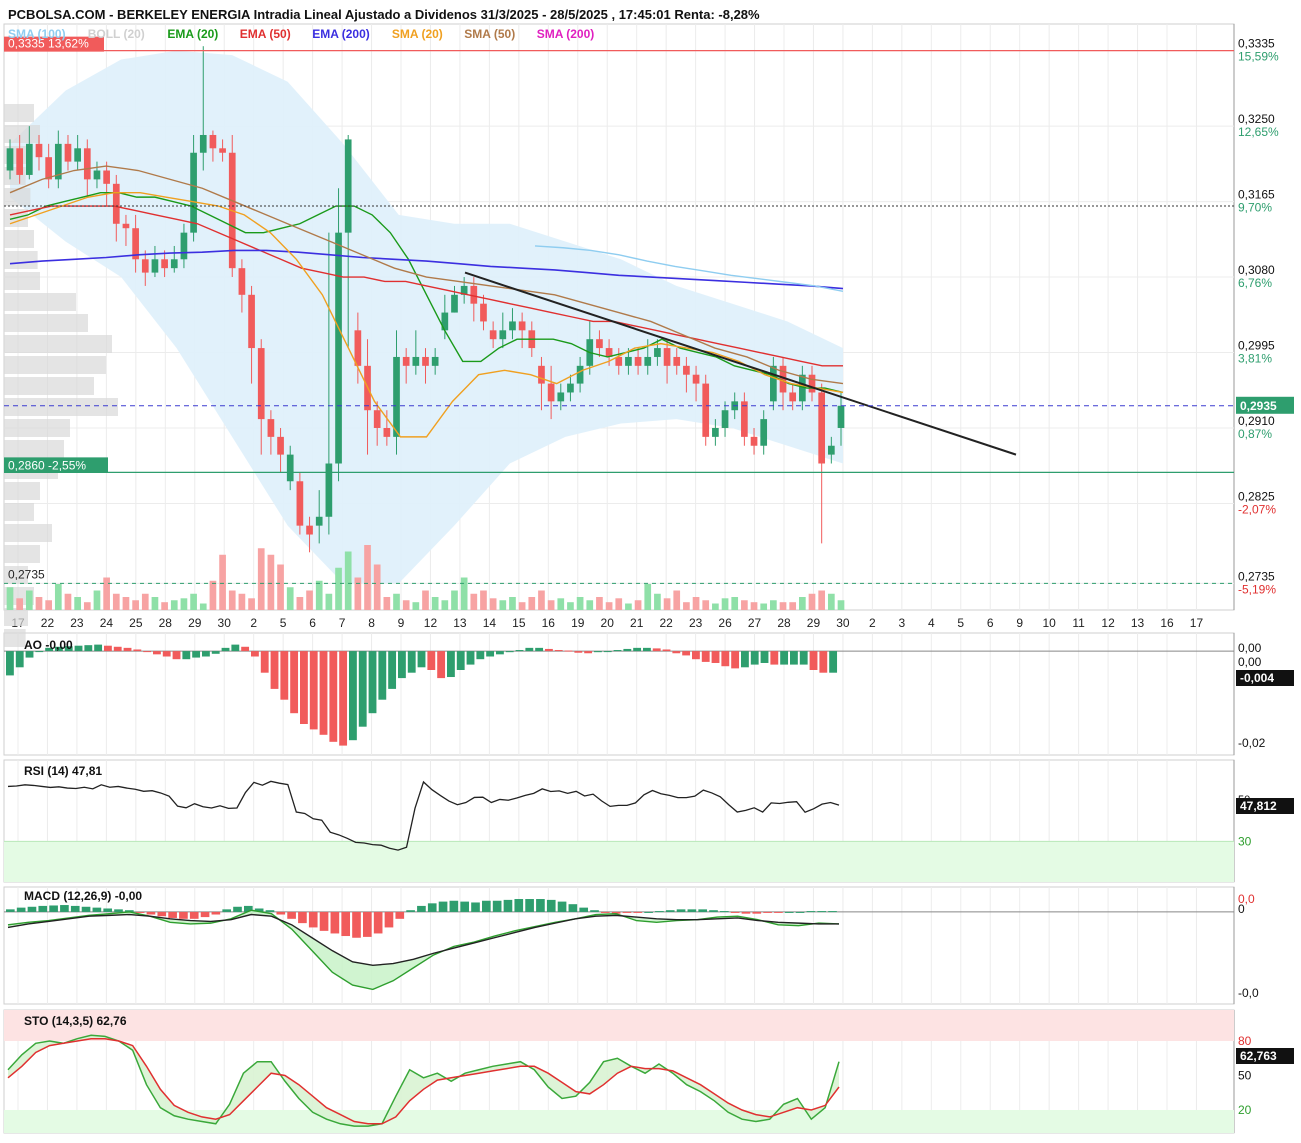 The height and width of the screenshot is (1143, 1301). Describe the element at coordinates (116, 34) in the screenshot. I see `legend-item: BOLL (20)` at that location.